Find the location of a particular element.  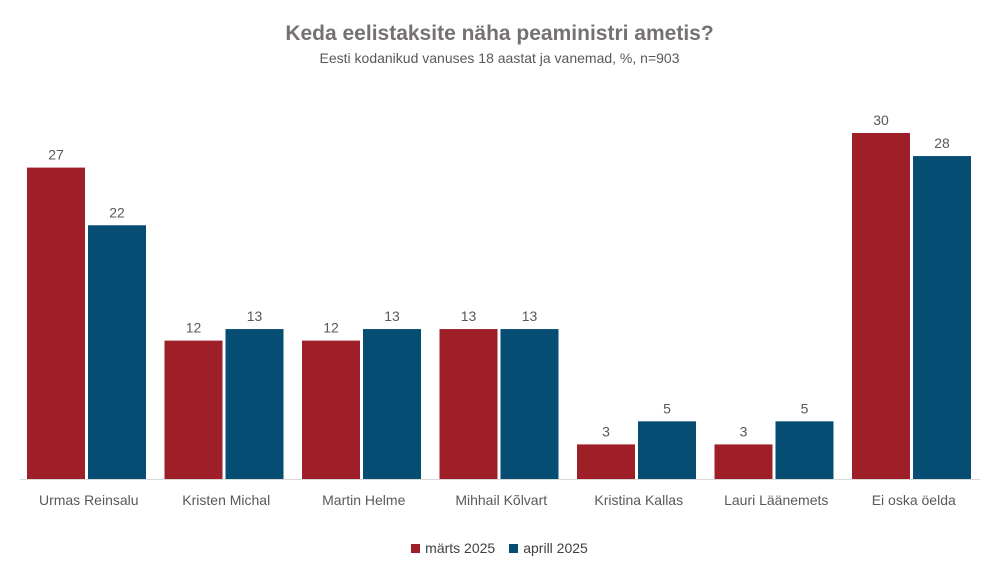

legend-swatch-apr-2025 is located at coordinates (514, 548).